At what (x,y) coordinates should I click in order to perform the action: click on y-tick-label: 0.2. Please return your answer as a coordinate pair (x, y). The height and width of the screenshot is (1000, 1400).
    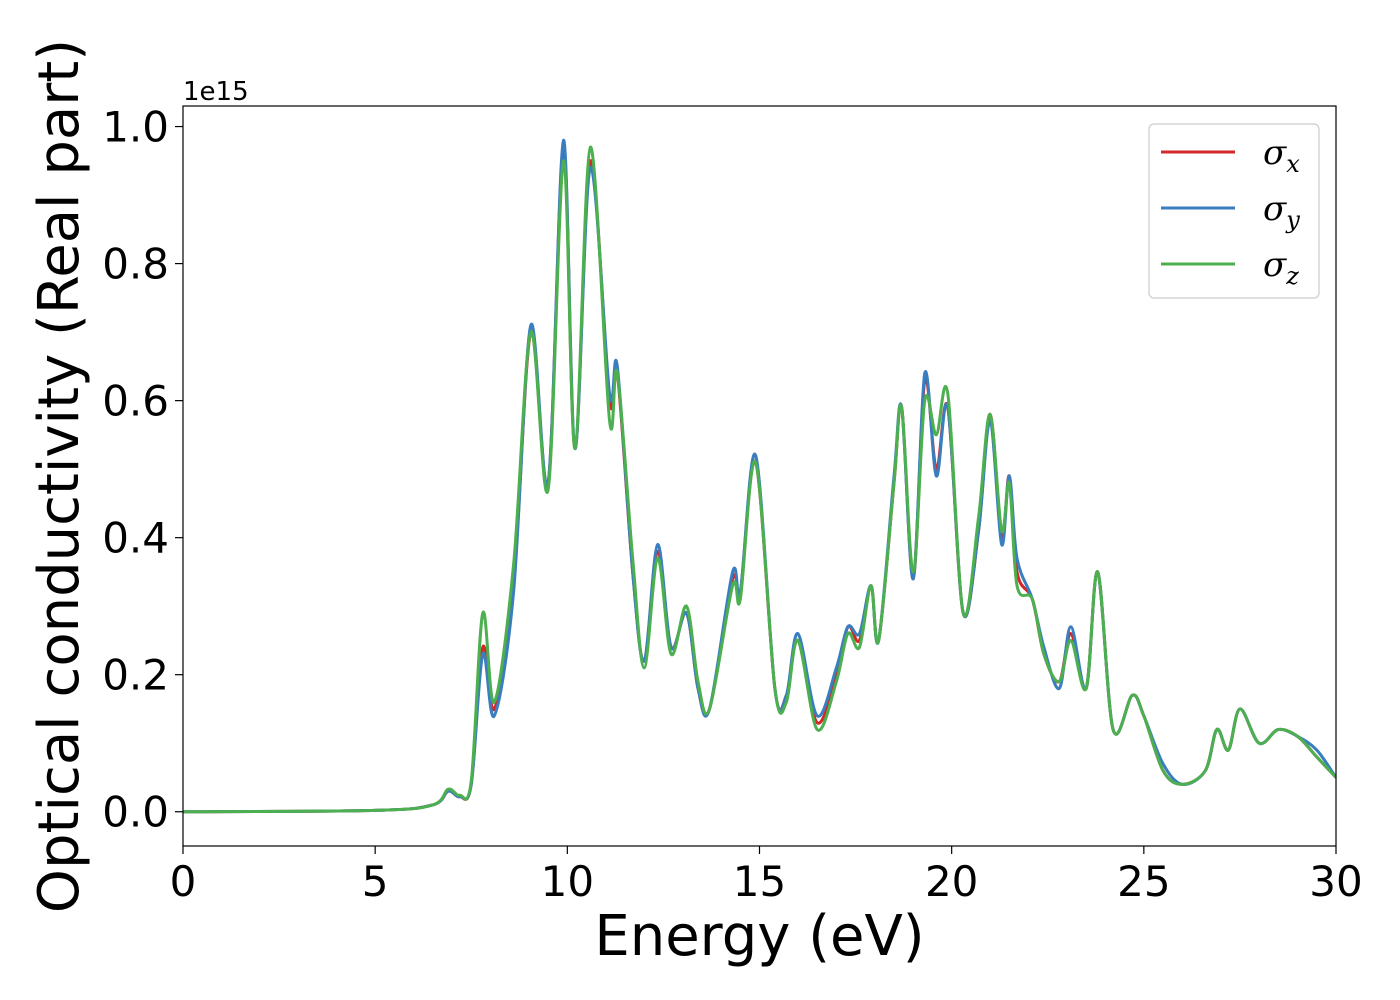
    Looking at the image, I should click on (135, 675).